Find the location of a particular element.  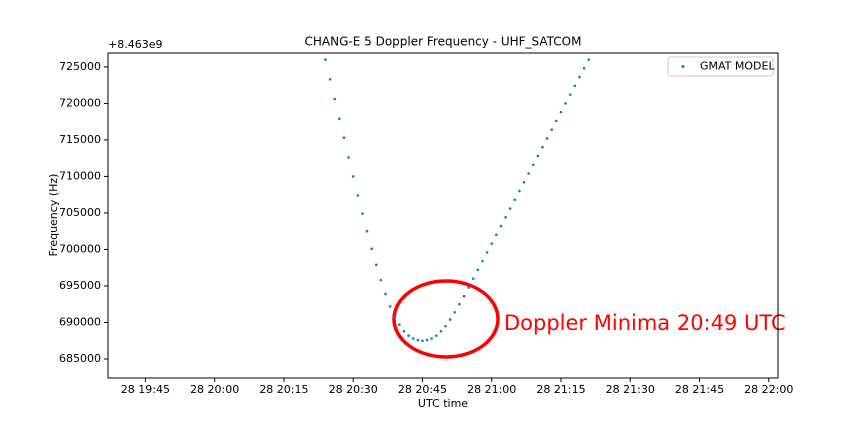

y-tick-label: 685000 is located at coordinates (80, 358).